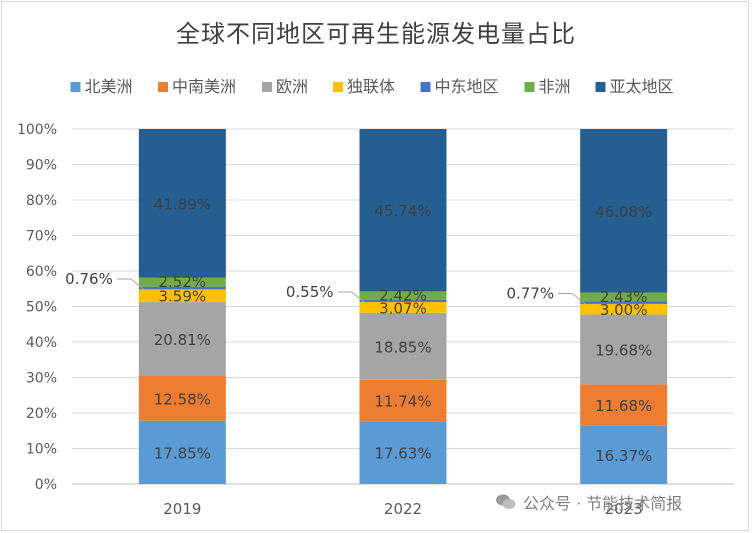  What do you see at coordinates (41, 343) in the screenshot?
I see `y-tick-label: 40%` at bounding box center [41, 343].